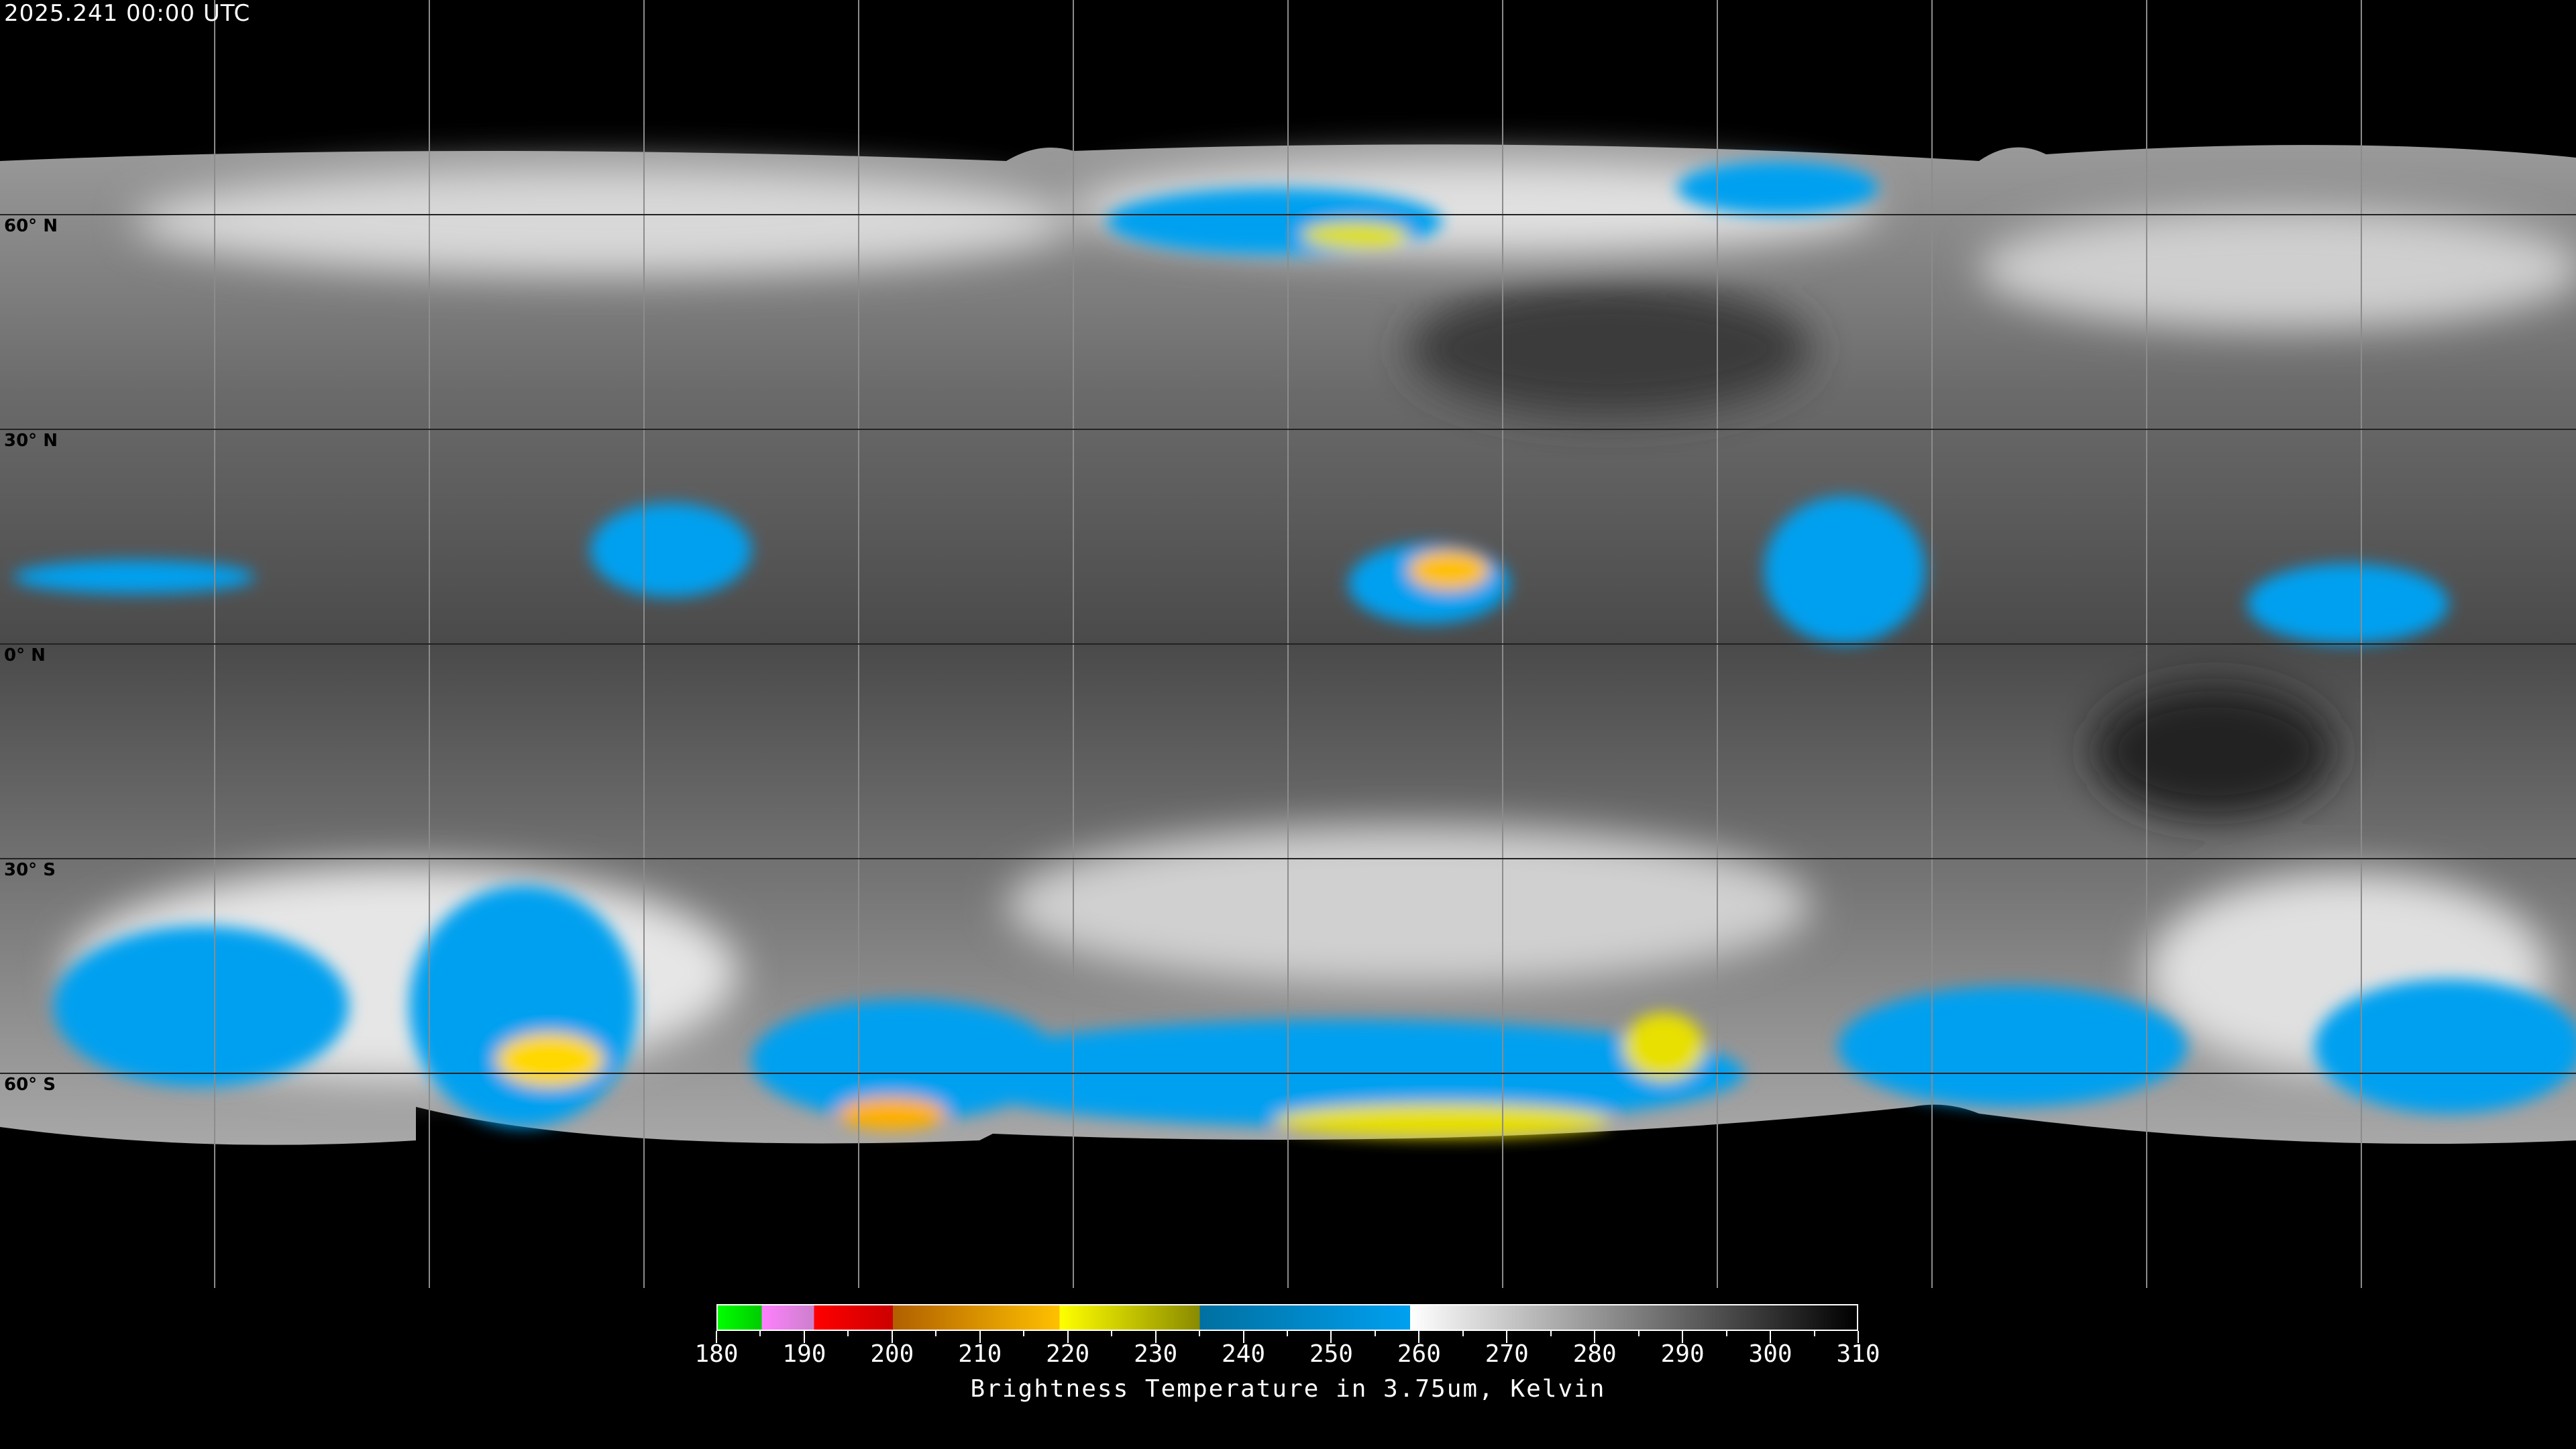 This screenshot has width=2576, height=1449. I want to click on lat-label-30n: 30° N, so click(31, 441).